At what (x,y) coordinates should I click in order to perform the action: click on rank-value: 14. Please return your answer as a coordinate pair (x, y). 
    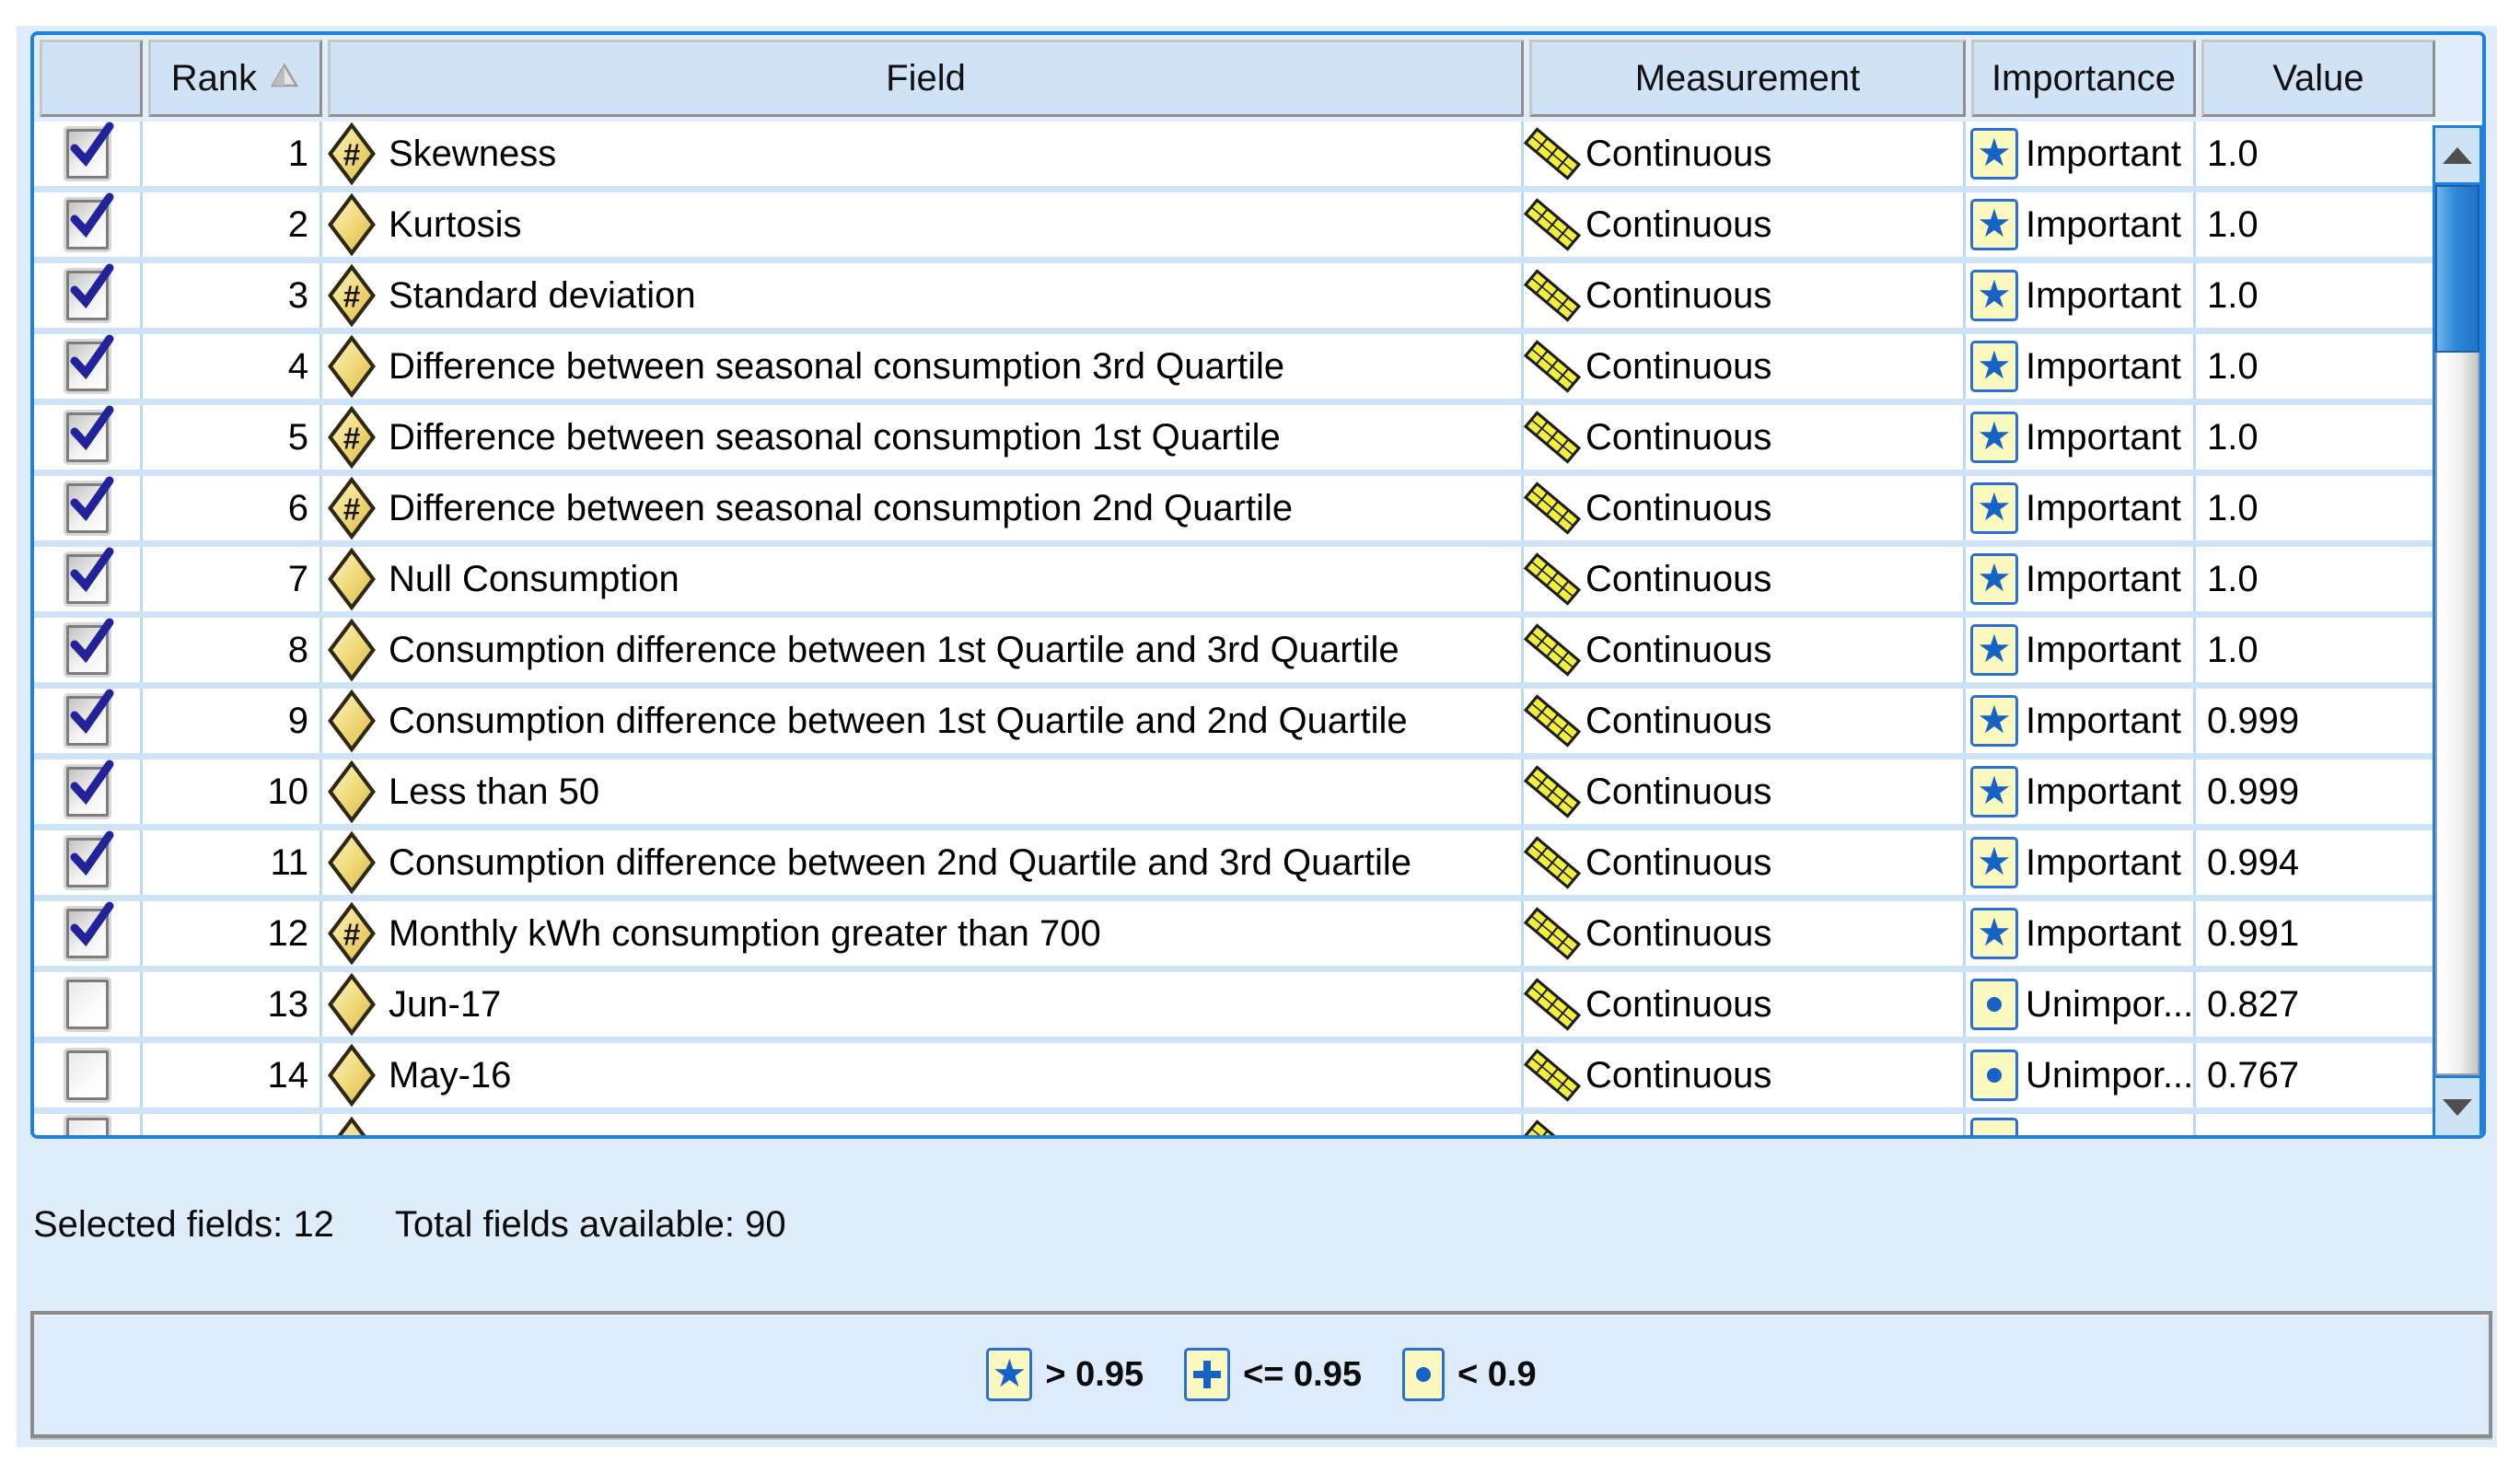
    Looking at the image, I should click on (288, 1075).